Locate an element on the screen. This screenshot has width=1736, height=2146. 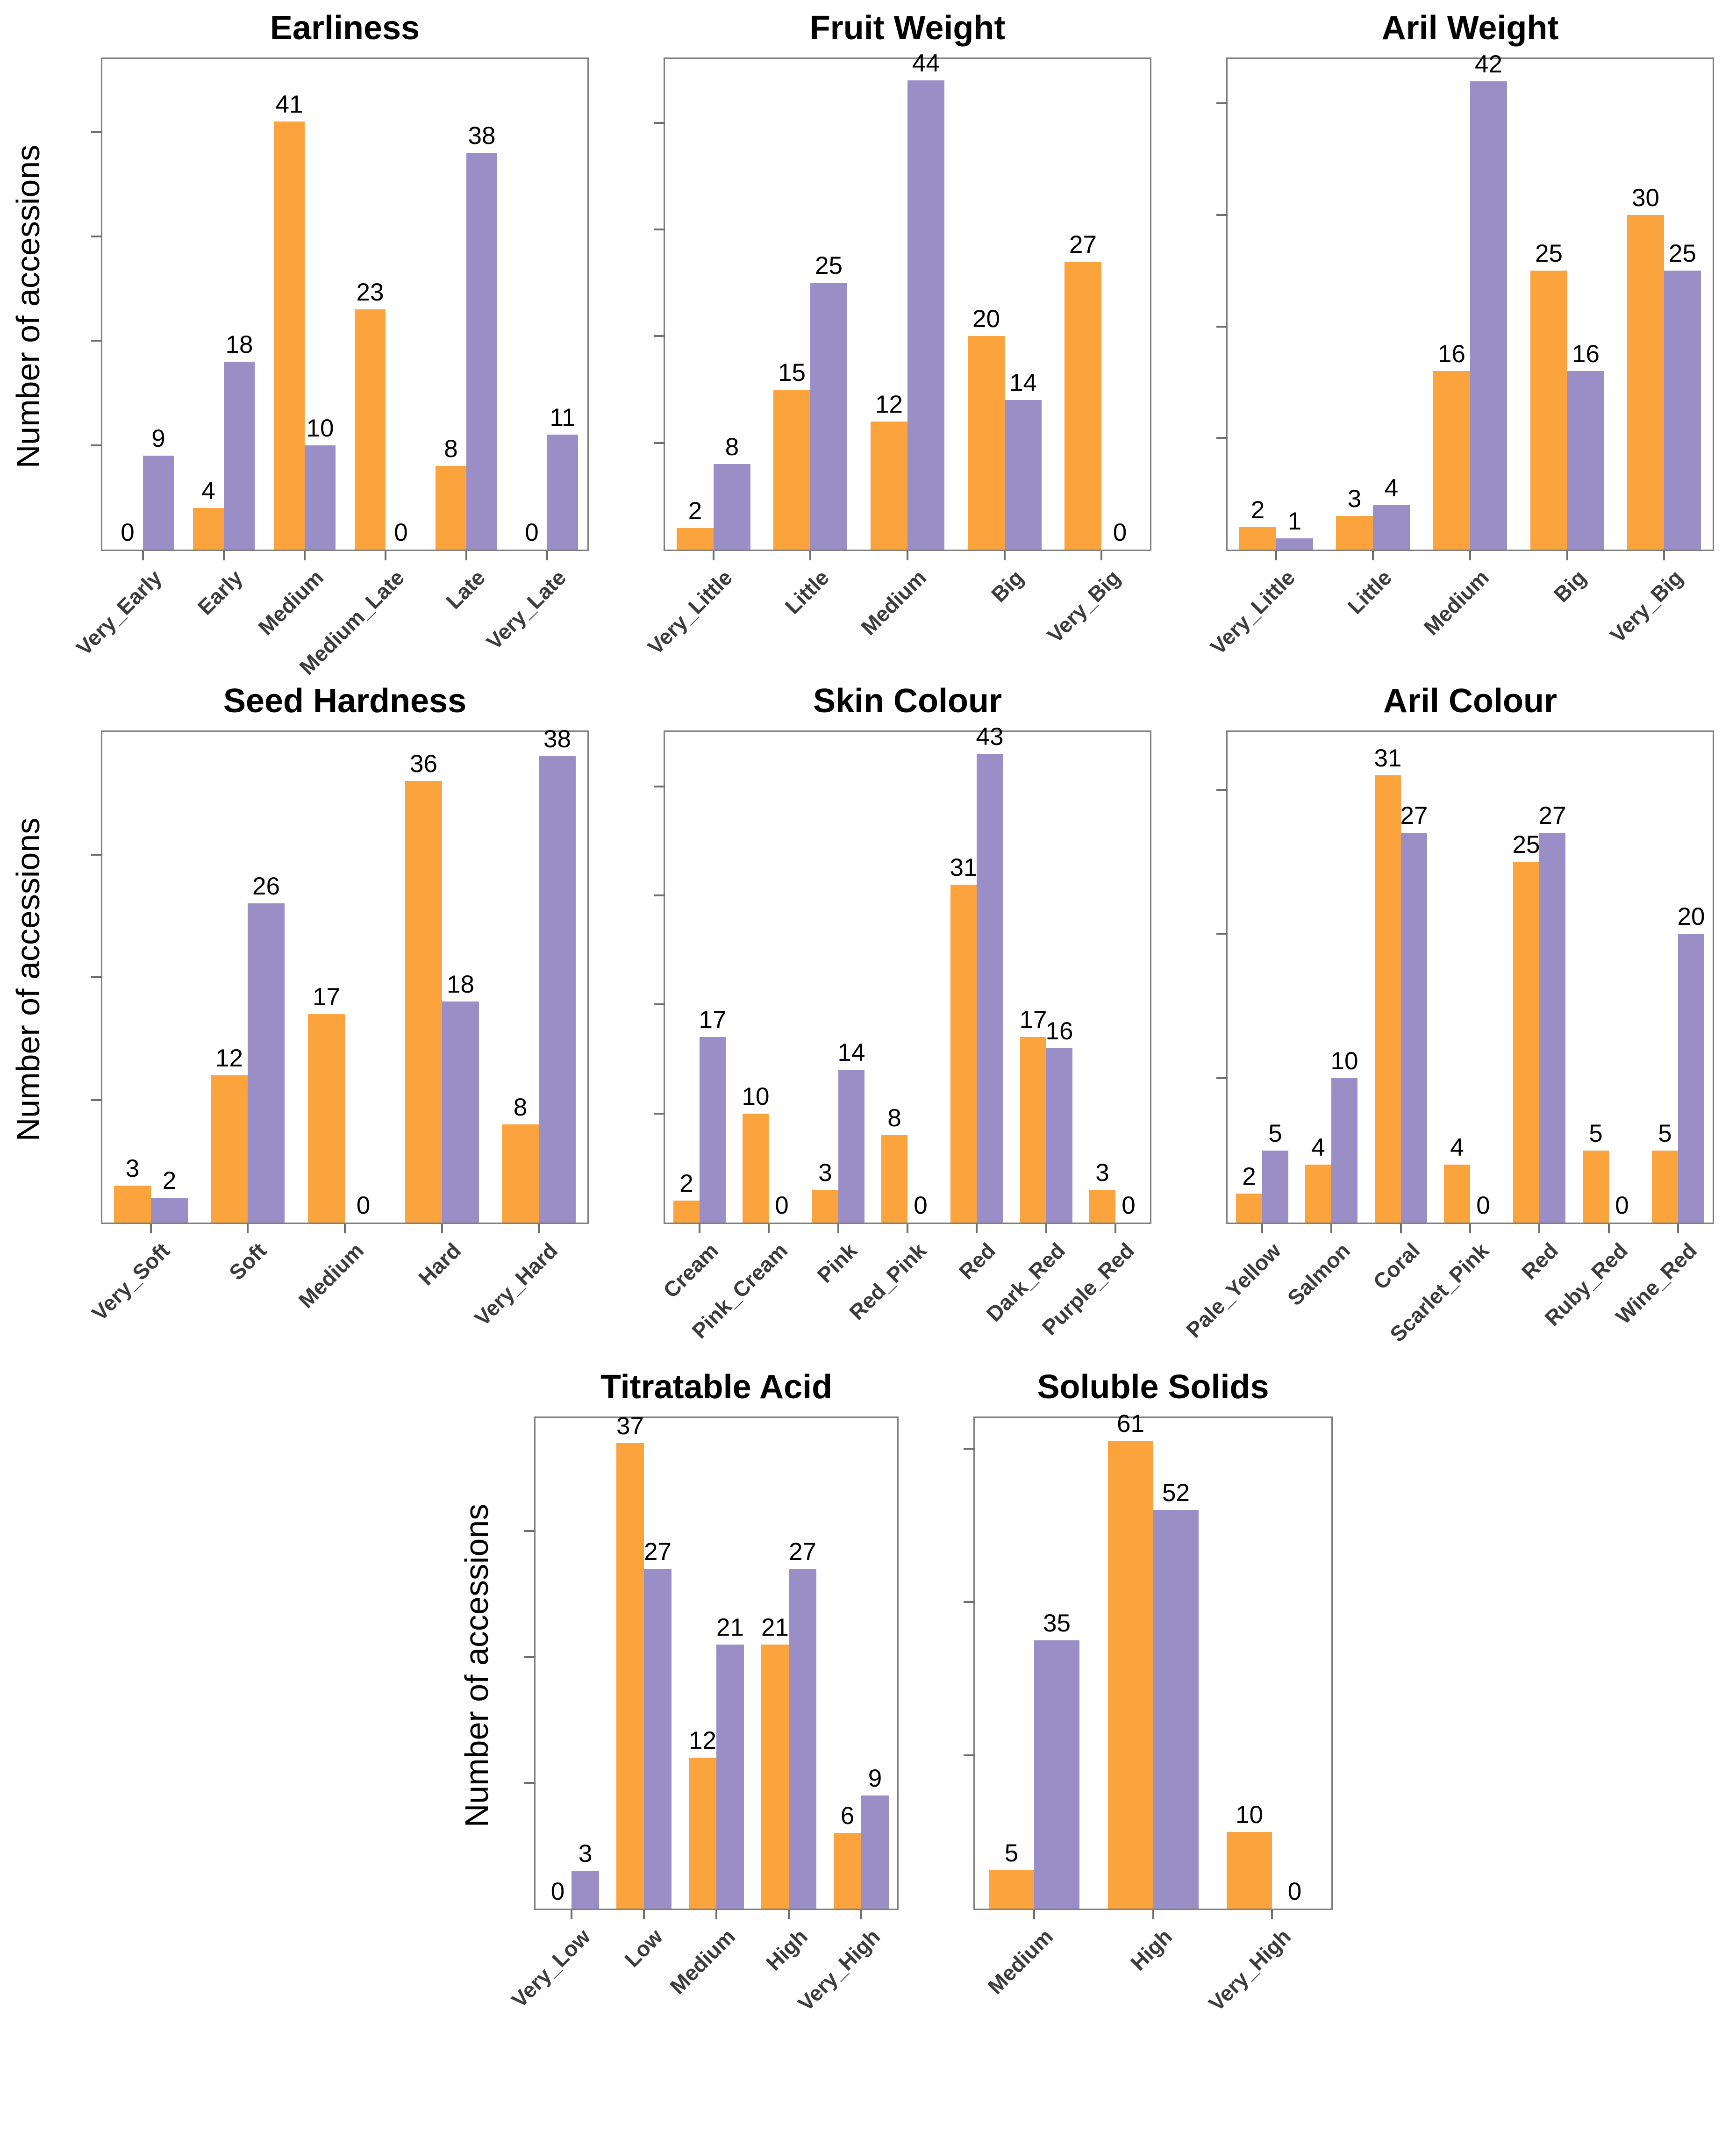
bar-value-label: 37 is located at coordinates (630, 1426).